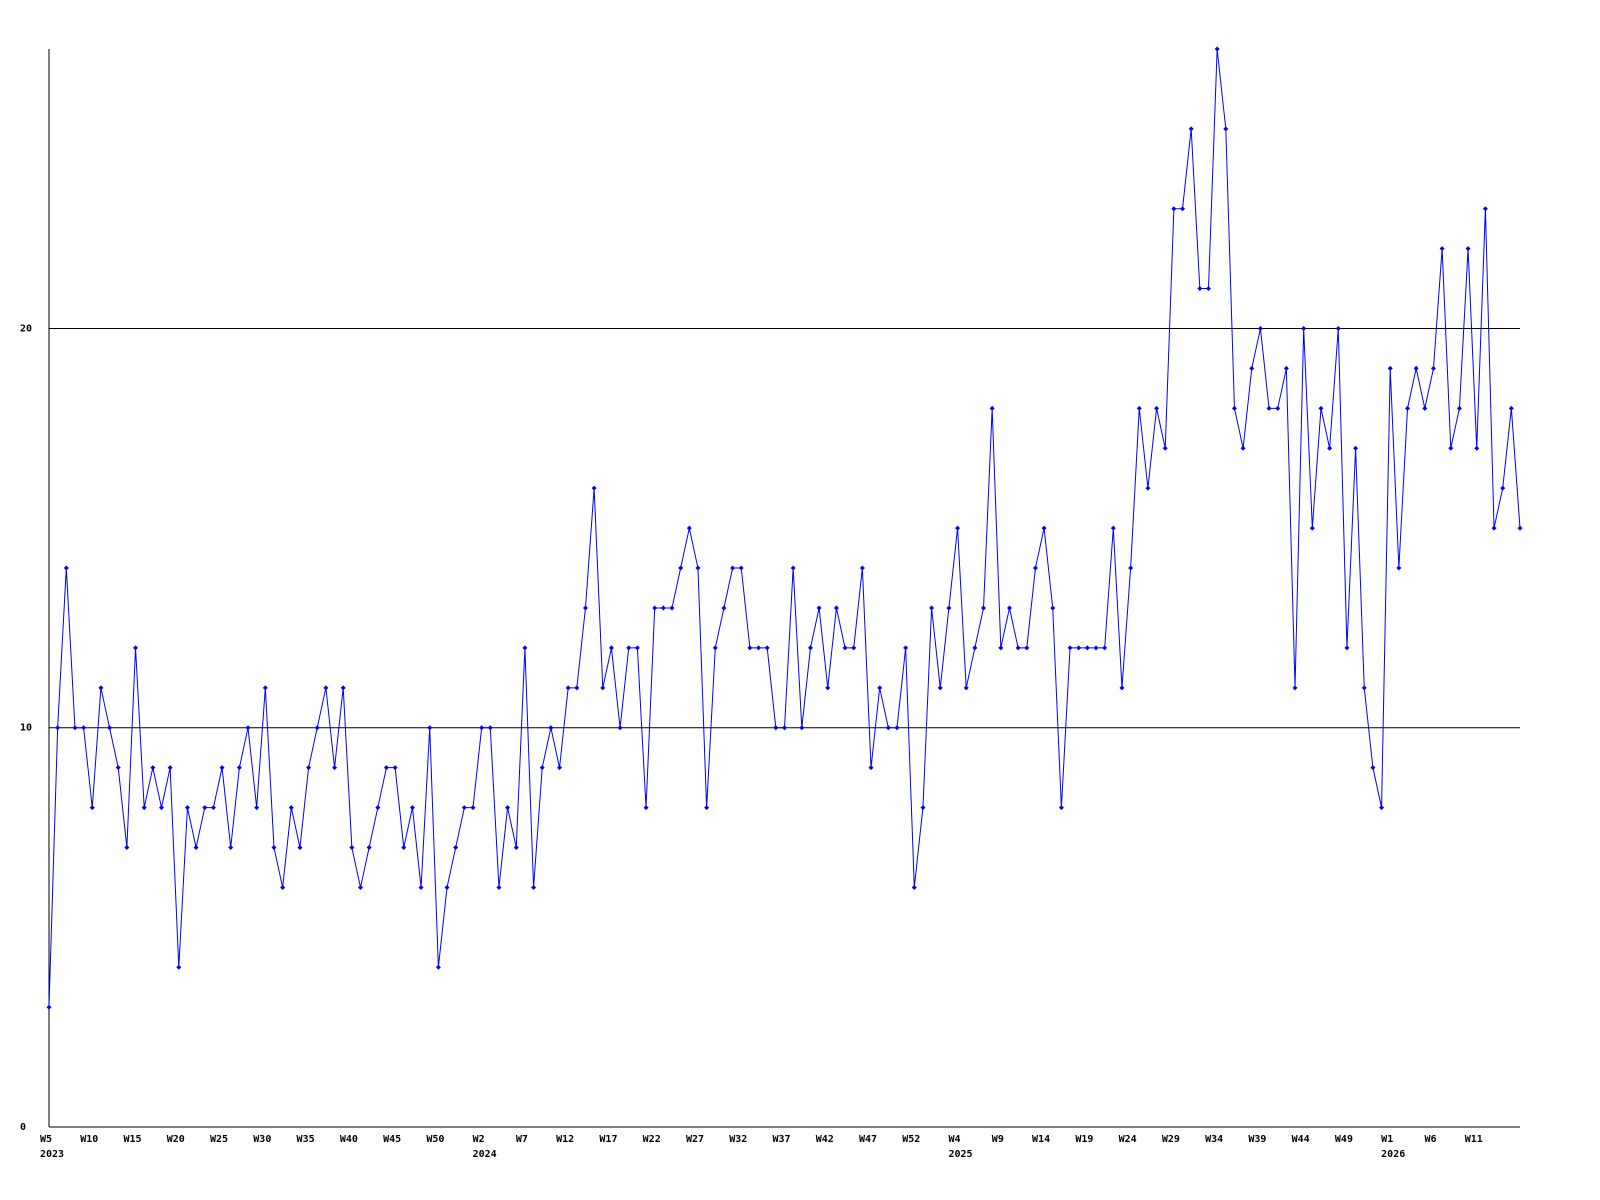 The width and height of the screenshot is (1600, 1200). I want to click on x-tick-label: W11, so click(1474, 1139).